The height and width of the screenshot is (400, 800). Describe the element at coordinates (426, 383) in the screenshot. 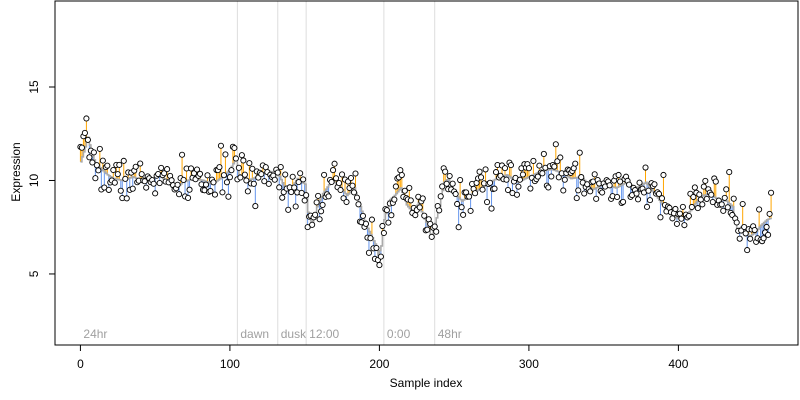

I see `x-axis-label: Sample index` at that location.